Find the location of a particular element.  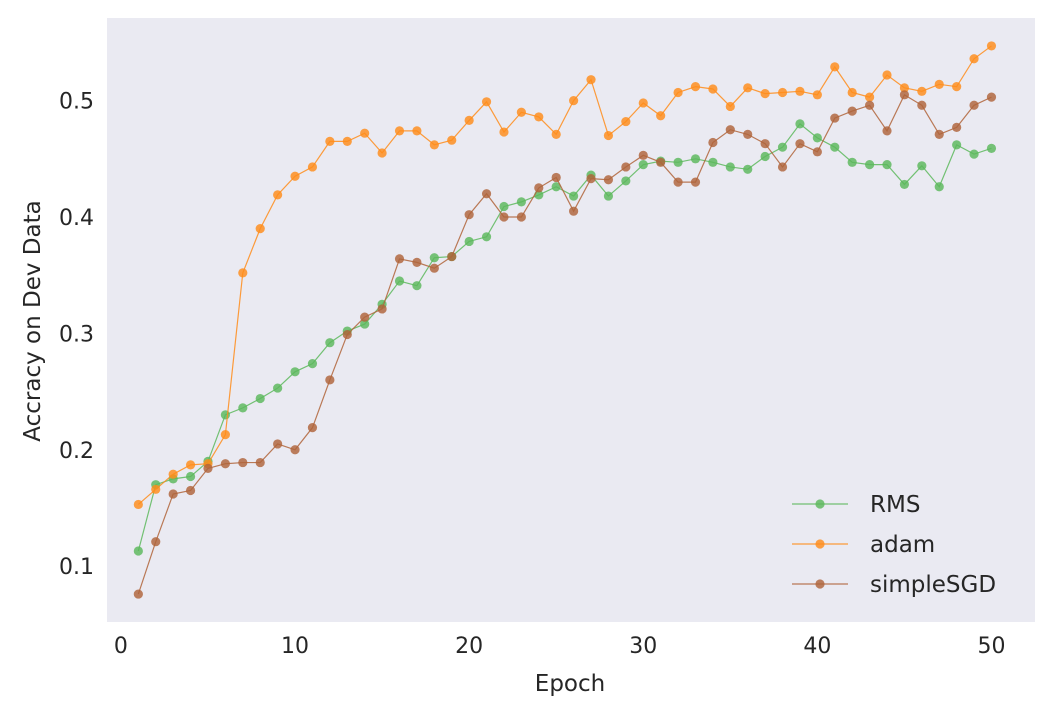

y-tick-labels: 0.1 0.2 0.3 0.4 0.5 is located at coordinates (76, 335).